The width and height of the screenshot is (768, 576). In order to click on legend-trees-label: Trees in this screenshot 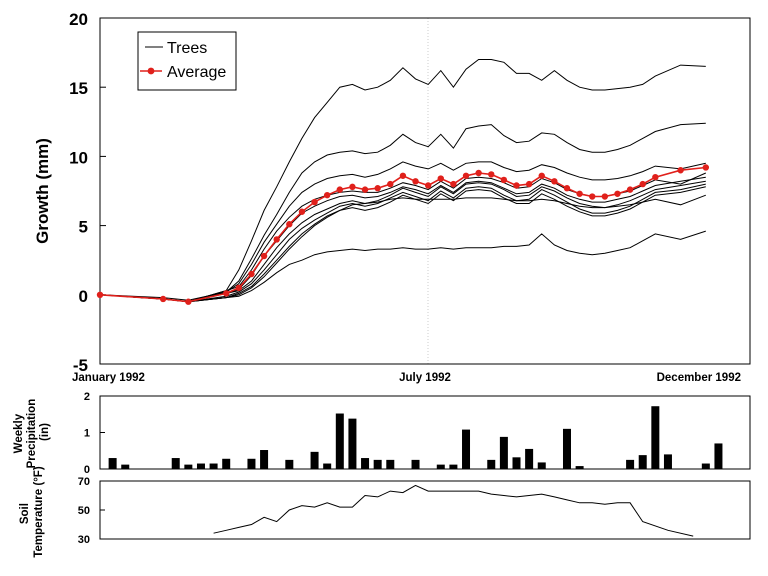, I will do `click(187, 48)`.